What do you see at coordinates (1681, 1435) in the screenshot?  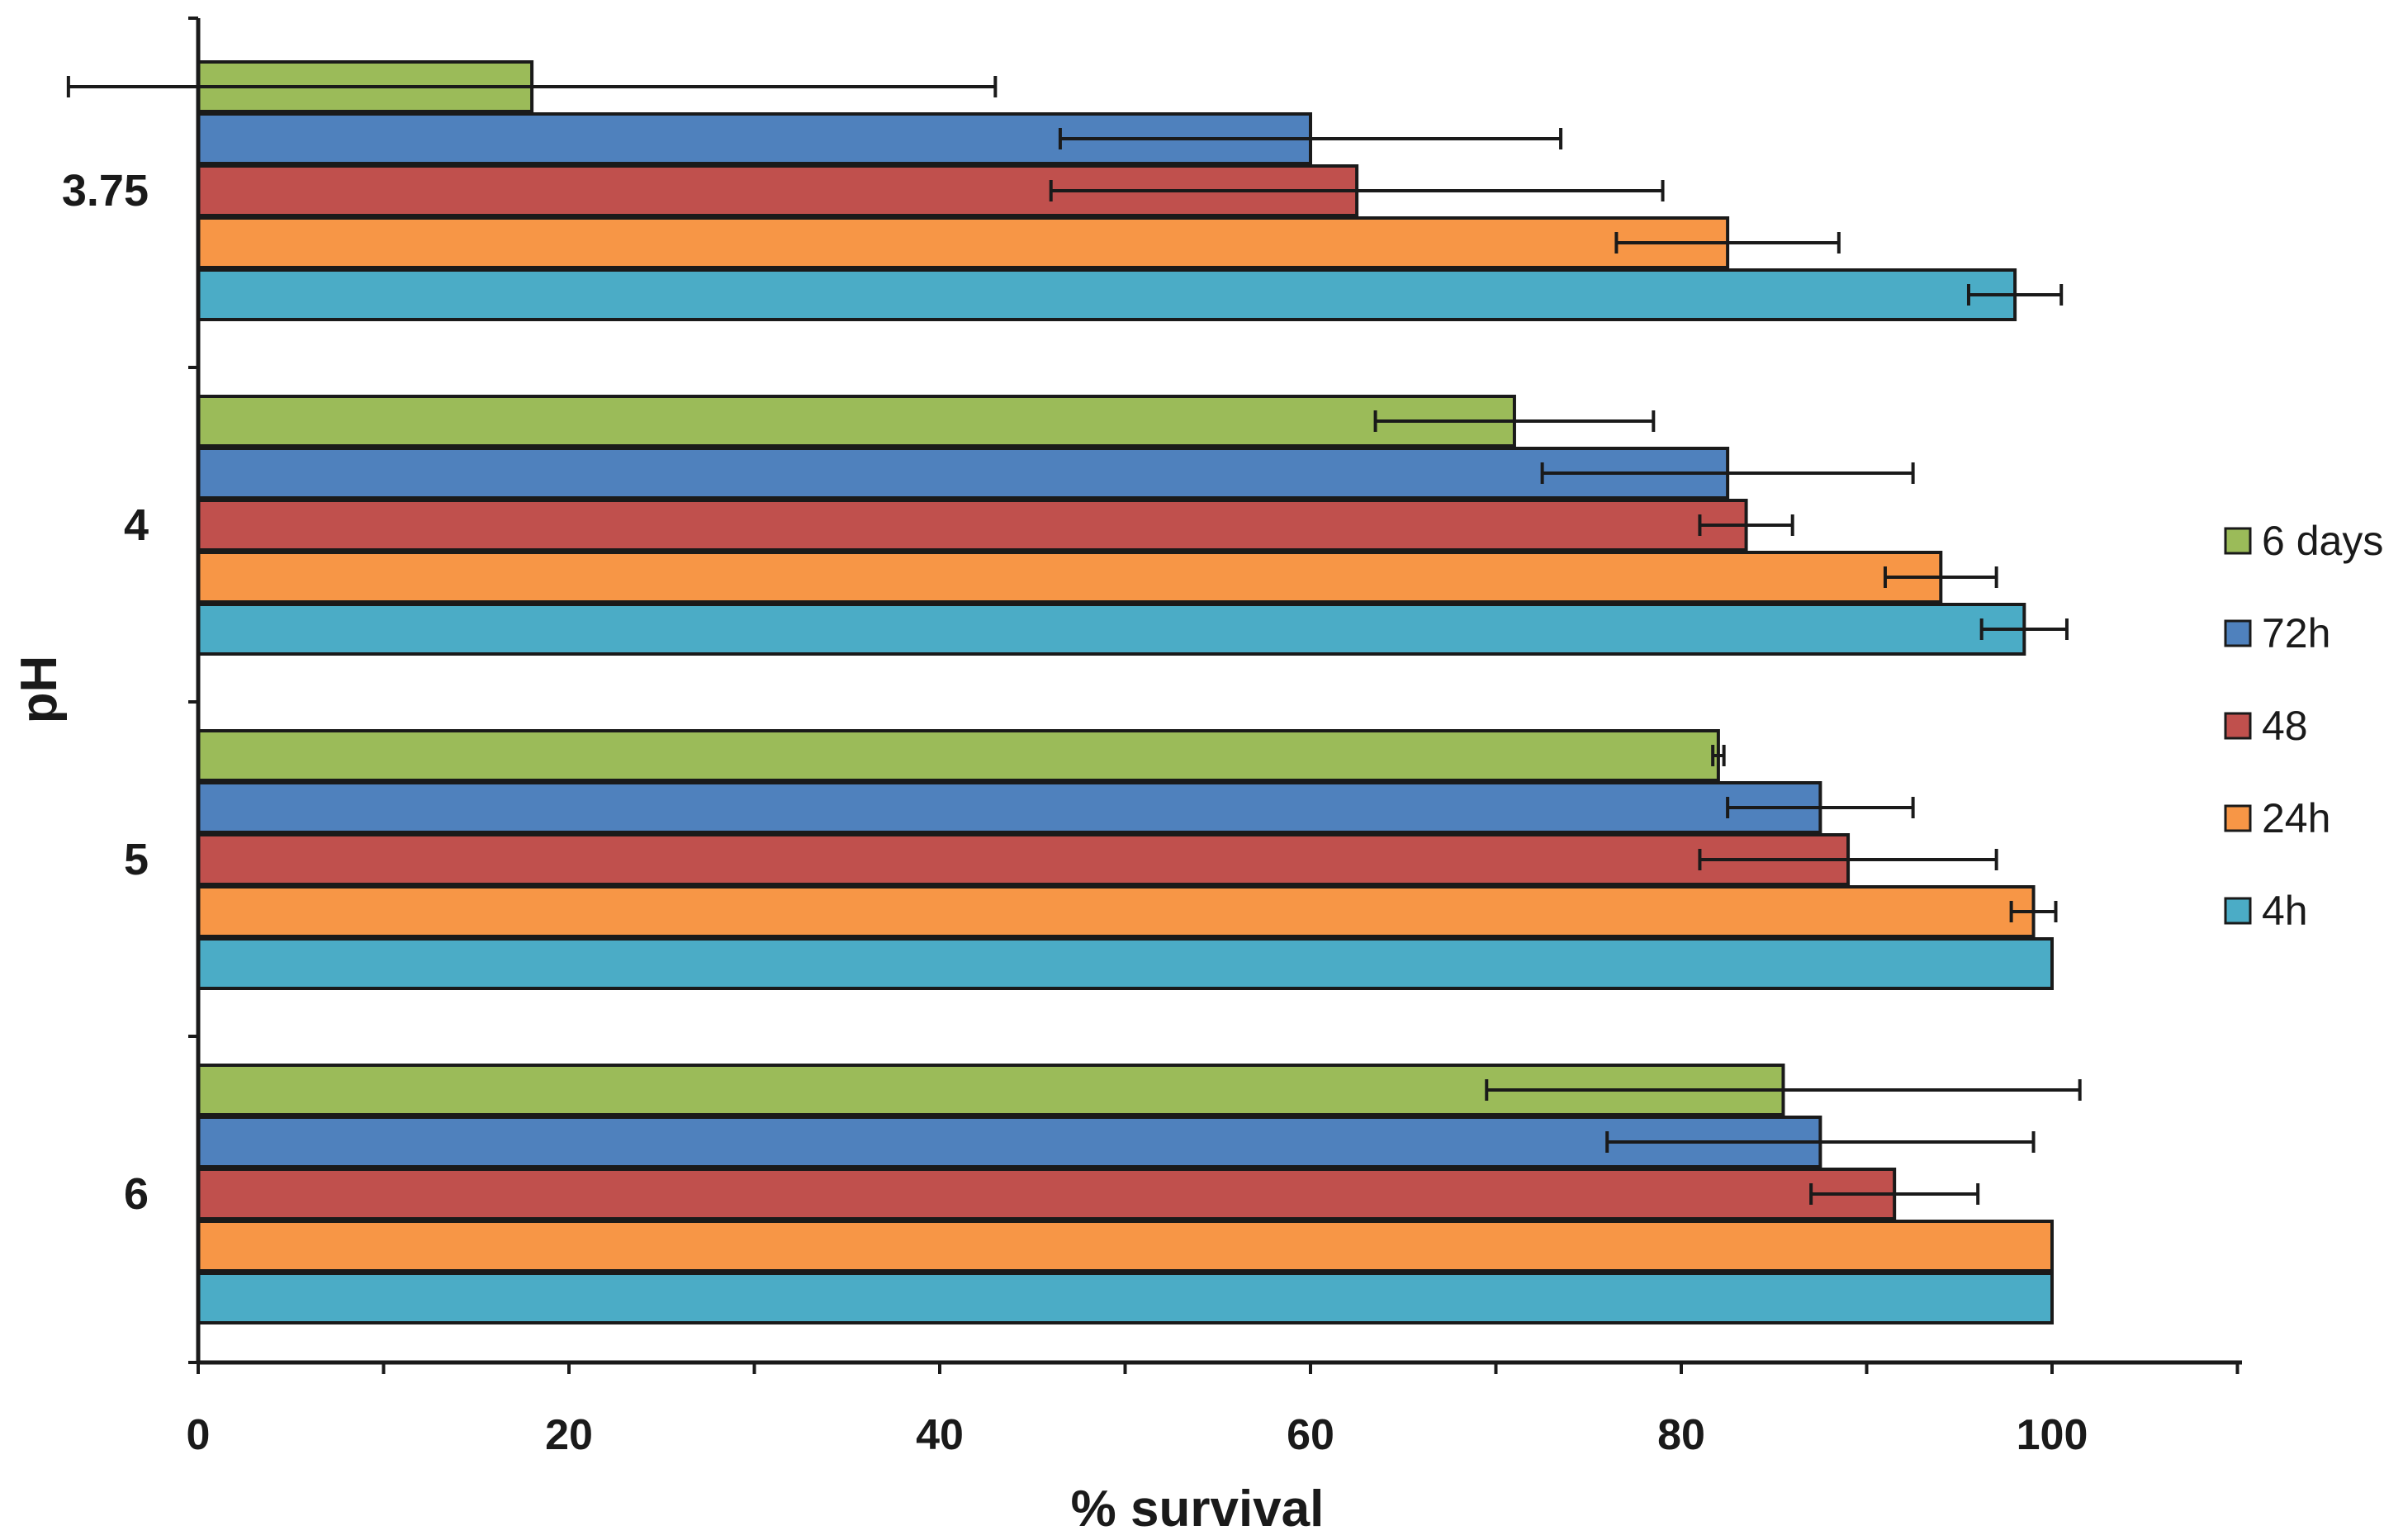 I see `x-tick-label-80: 80` at bounding box center [1681, 1435].